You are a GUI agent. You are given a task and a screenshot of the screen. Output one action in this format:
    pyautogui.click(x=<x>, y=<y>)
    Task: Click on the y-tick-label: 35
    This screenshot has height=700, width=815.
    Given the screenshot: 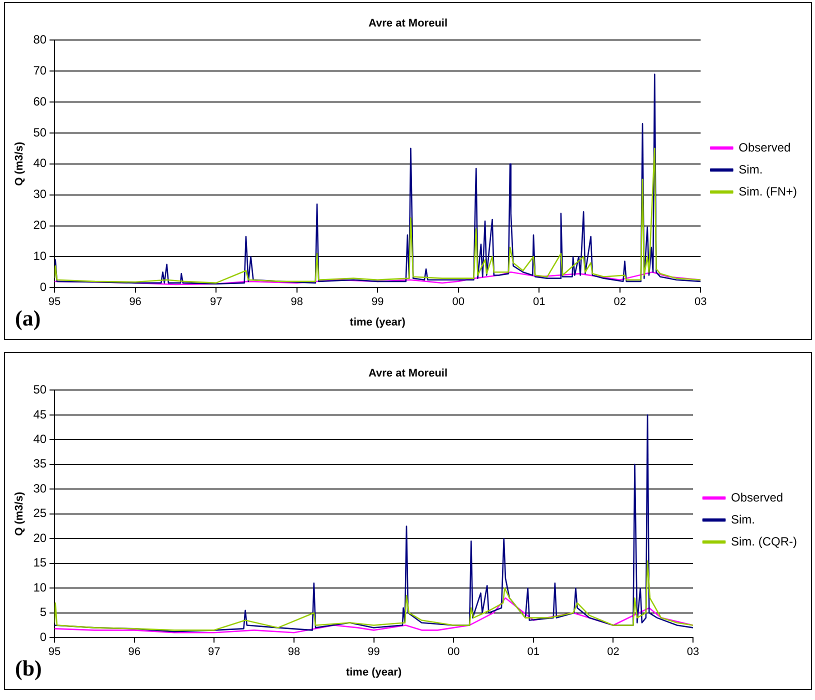 What is the action you would take?
    pyautogui.click(x=40, y=463)
    